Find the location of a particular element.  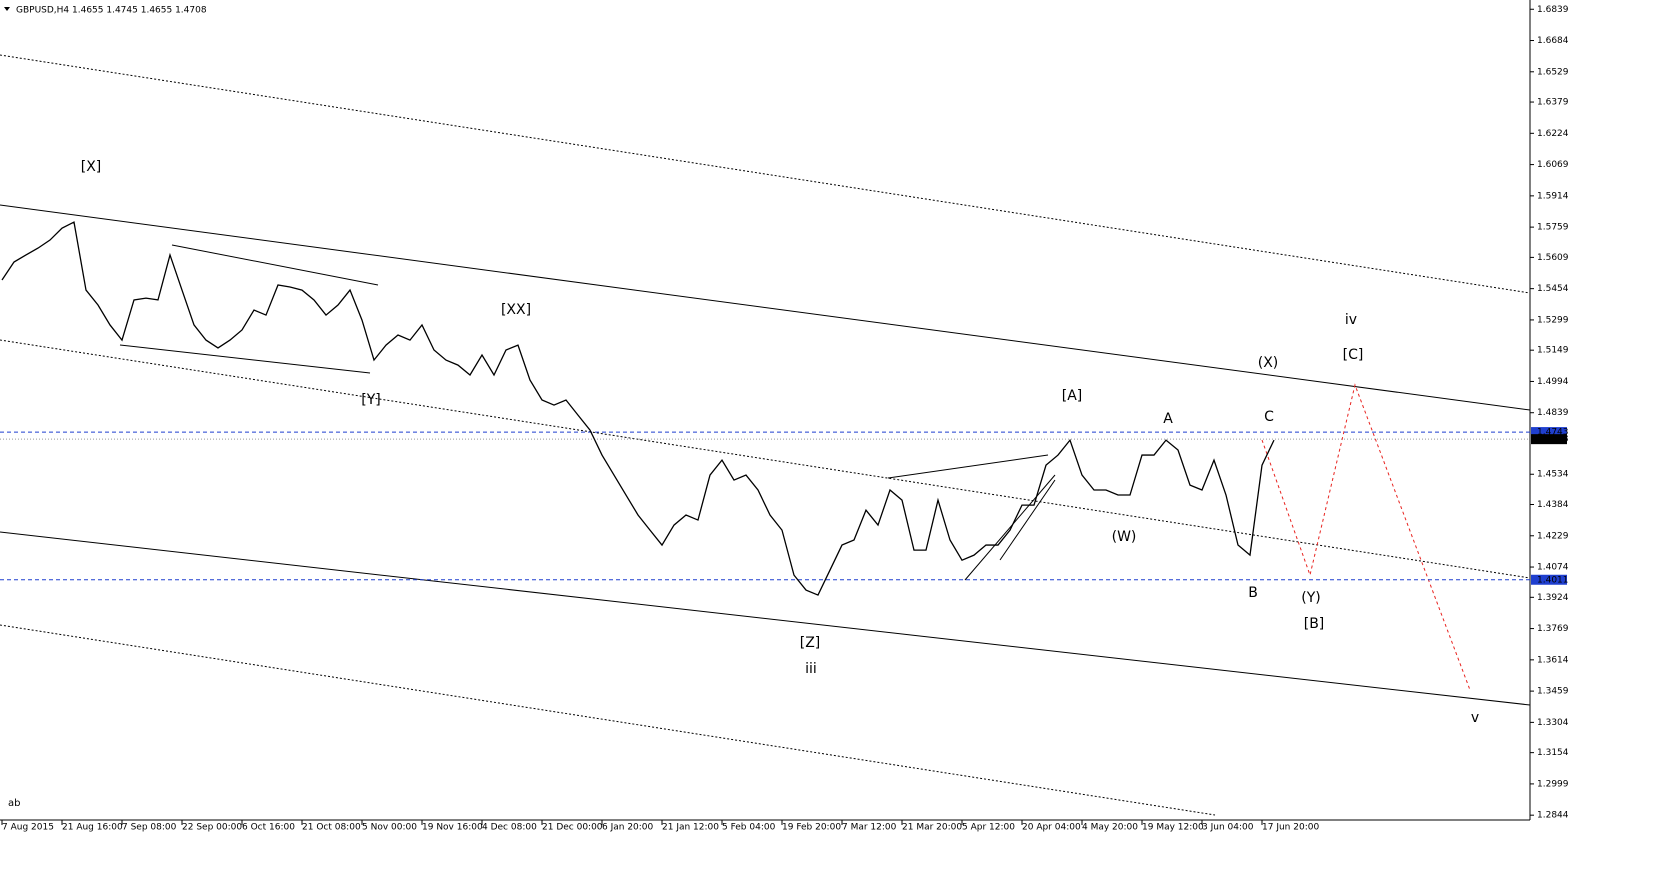

y-tick-label: 1.4074 is located at coordinates (1553, 568).